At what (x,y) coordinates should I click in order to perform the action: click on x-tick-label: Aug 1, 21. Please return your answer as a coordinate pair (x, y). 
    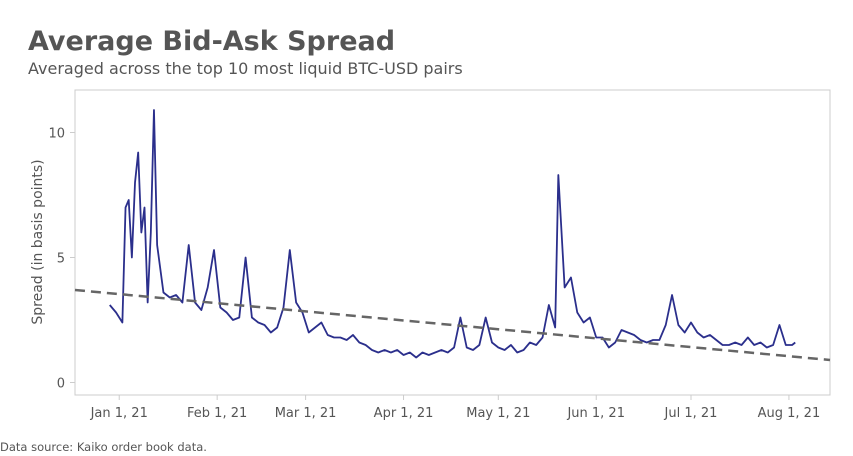
    Looking at the image, I should click on (789, 413).